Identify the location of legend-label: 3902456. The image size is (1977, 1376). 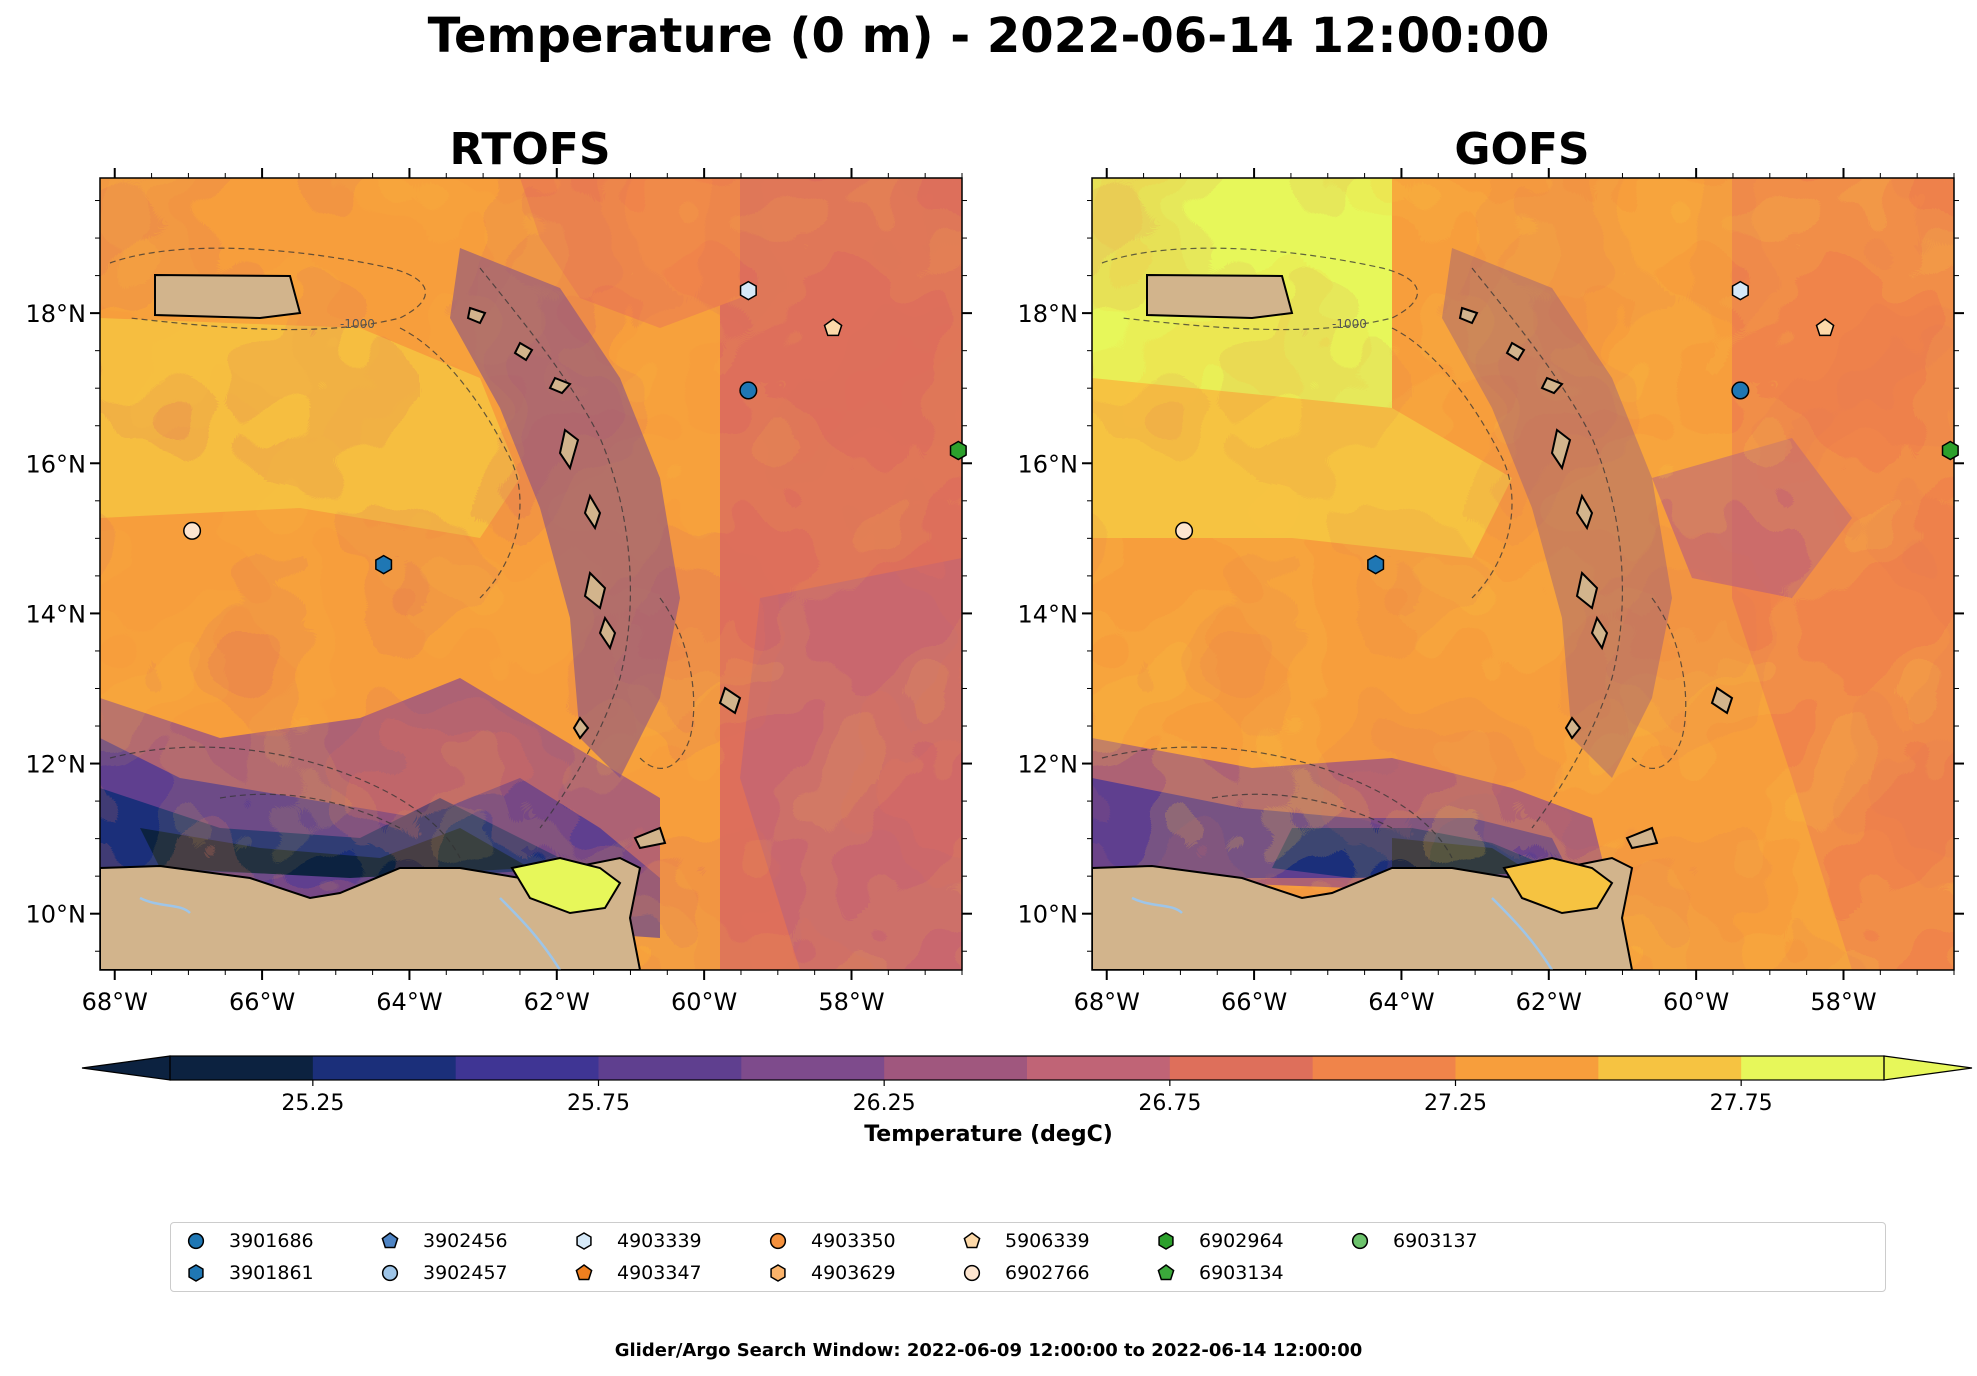
(465, 1241).